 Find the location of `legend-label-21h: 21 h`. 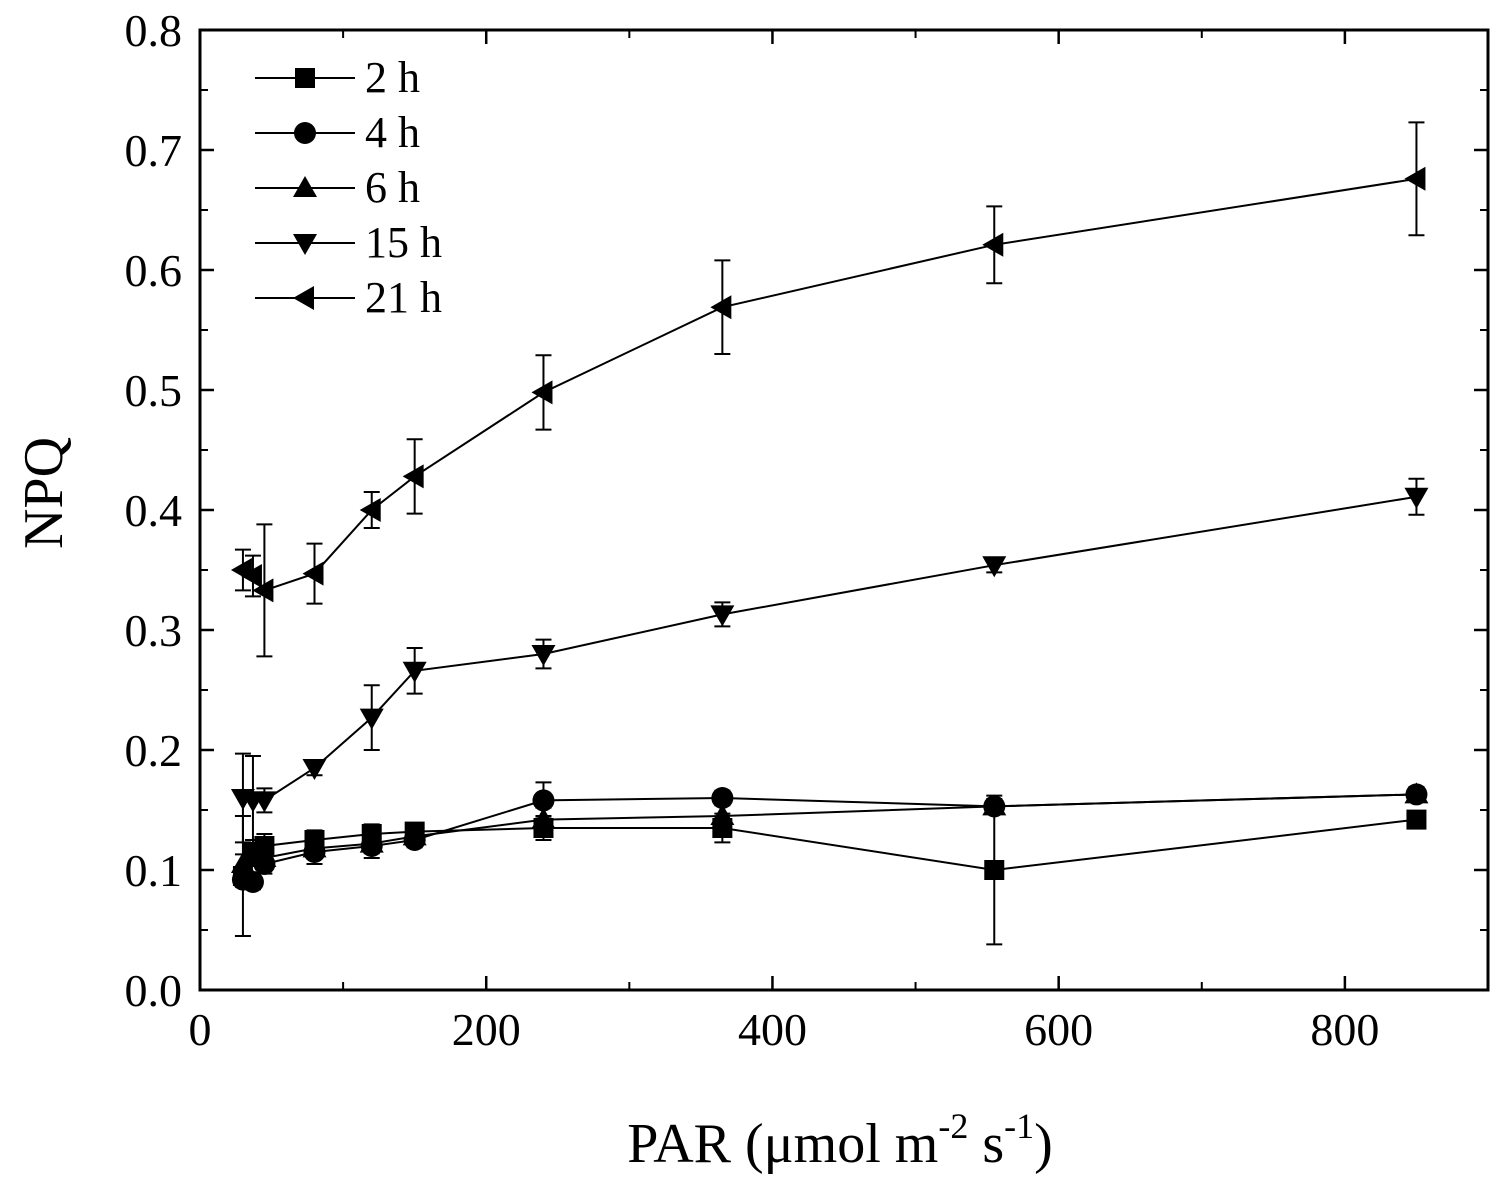

legend-label-21h: 21 h is located at coordinates (403, 297).